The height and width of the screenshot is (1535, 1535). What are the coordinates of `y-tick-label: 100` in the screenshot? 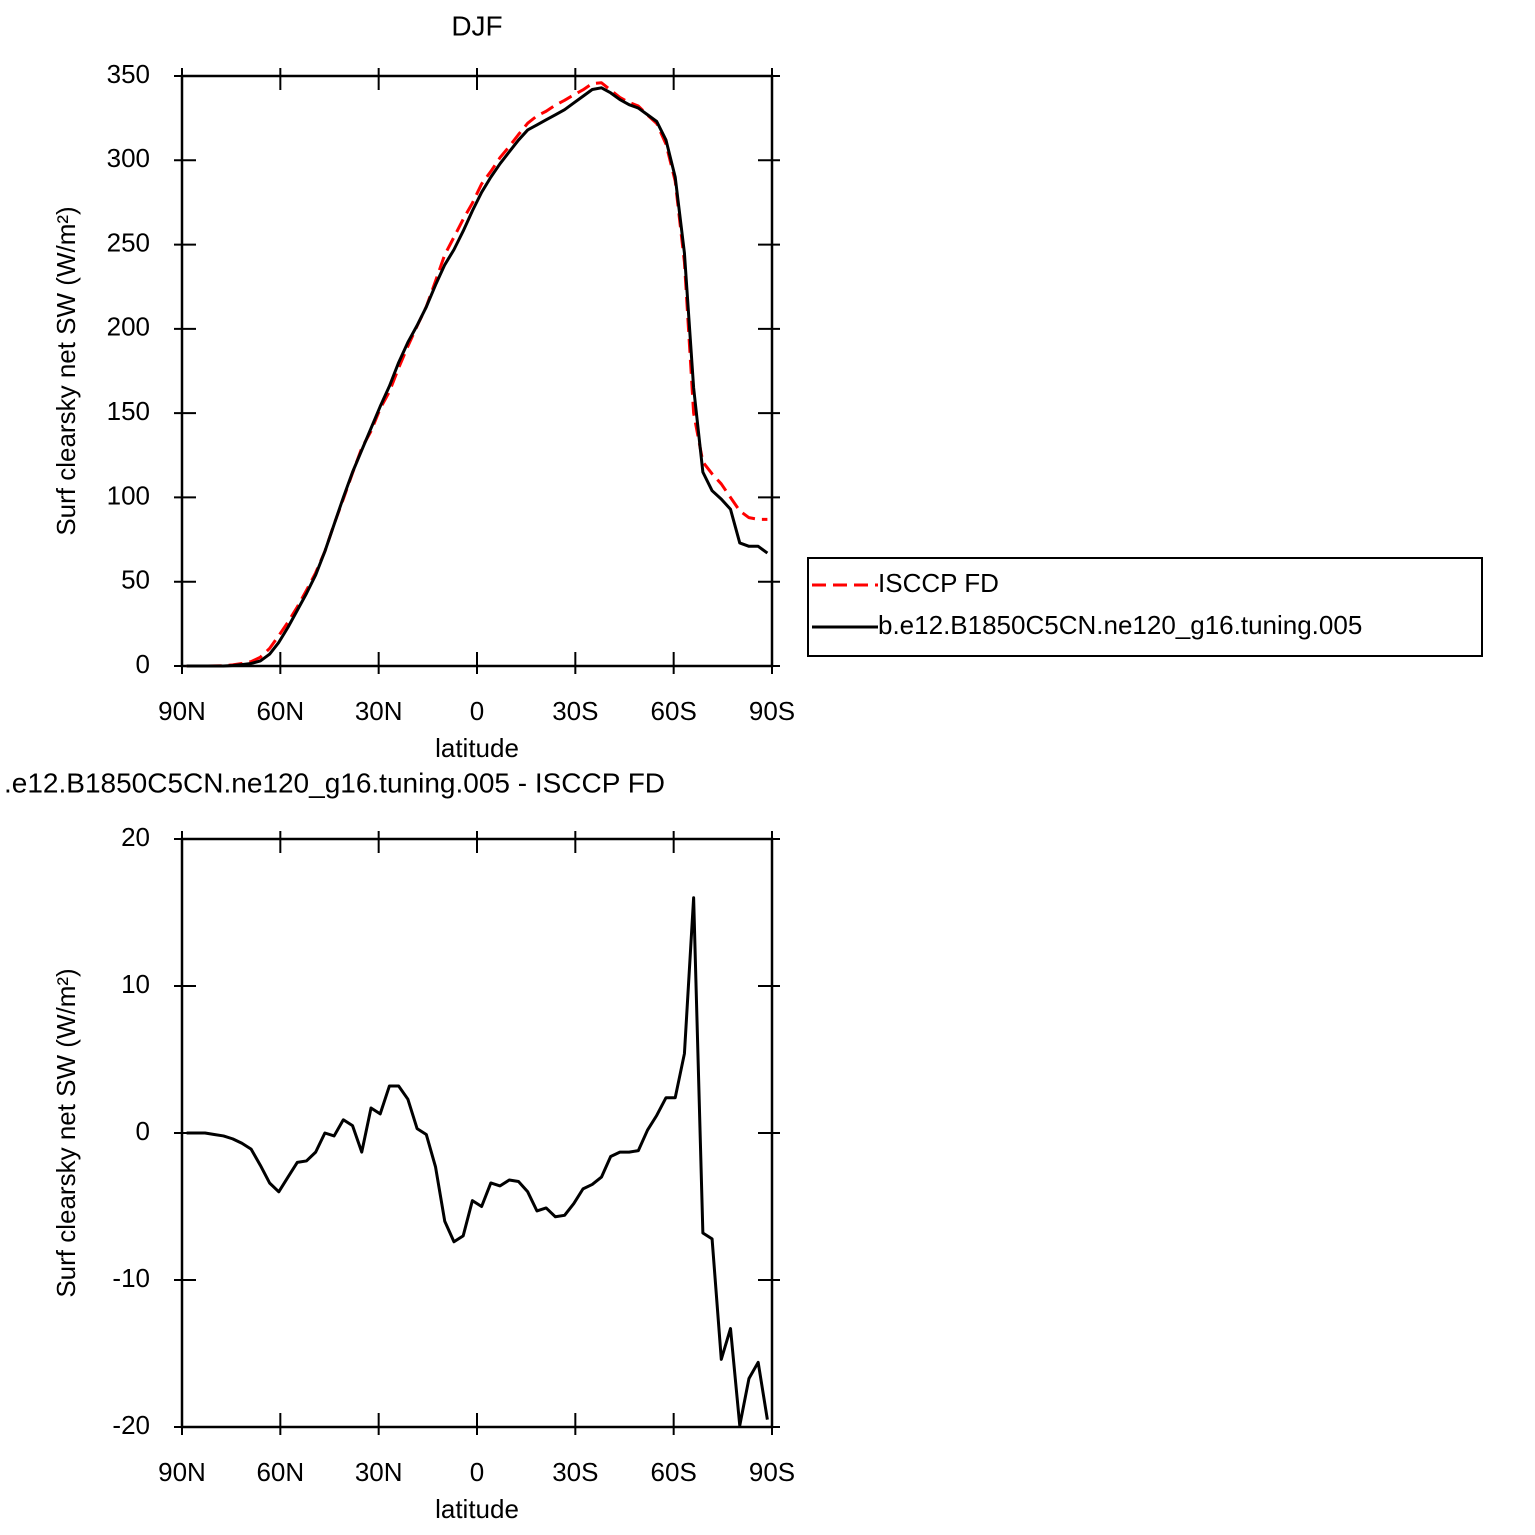 It's located at (128, 495).